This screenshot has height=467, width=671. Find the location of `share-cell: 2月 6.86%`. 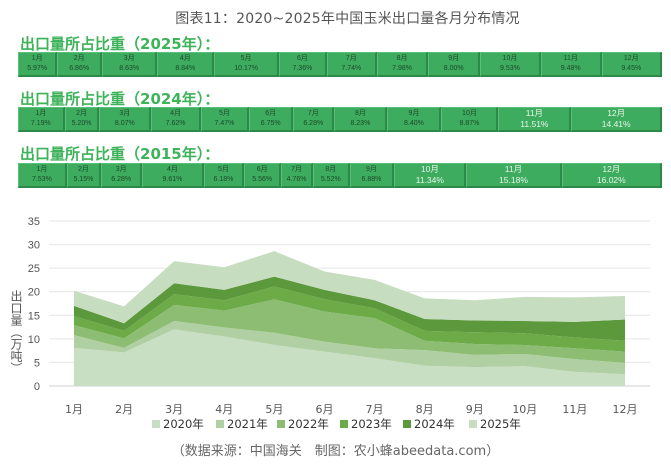

share-cell: 2月 6.86% is located at coordinates (79, 64).